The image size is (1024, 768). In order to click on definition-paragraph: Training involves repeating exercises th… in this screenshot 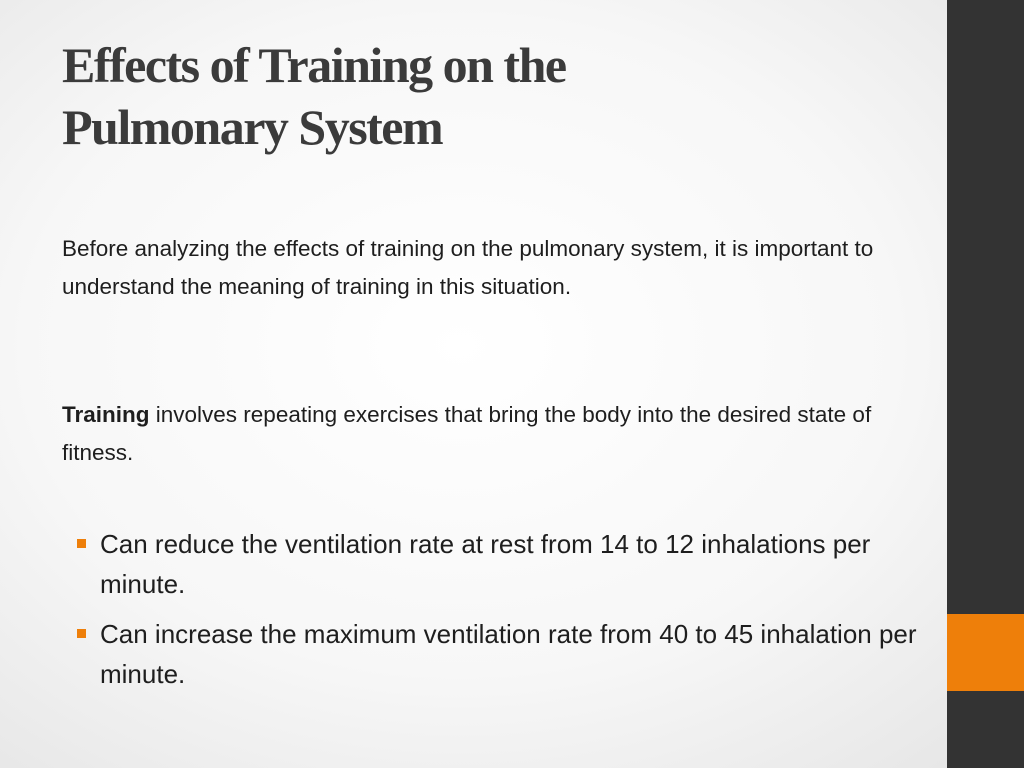, I will do `click(492, 434)`.